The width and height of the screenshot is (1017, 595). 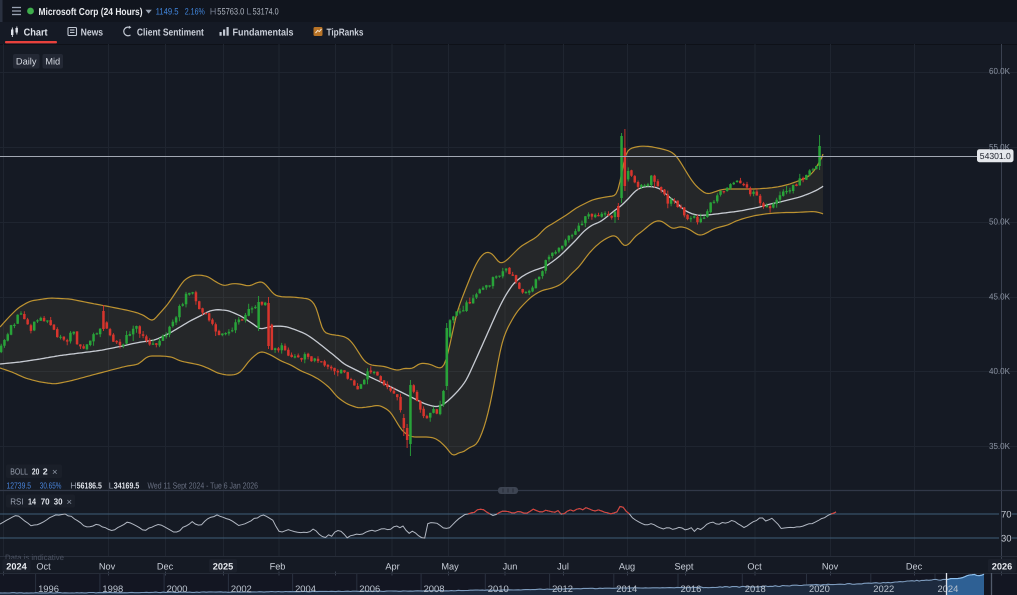 I want to click on svg-text: Feb, so click(x=278, y=567).